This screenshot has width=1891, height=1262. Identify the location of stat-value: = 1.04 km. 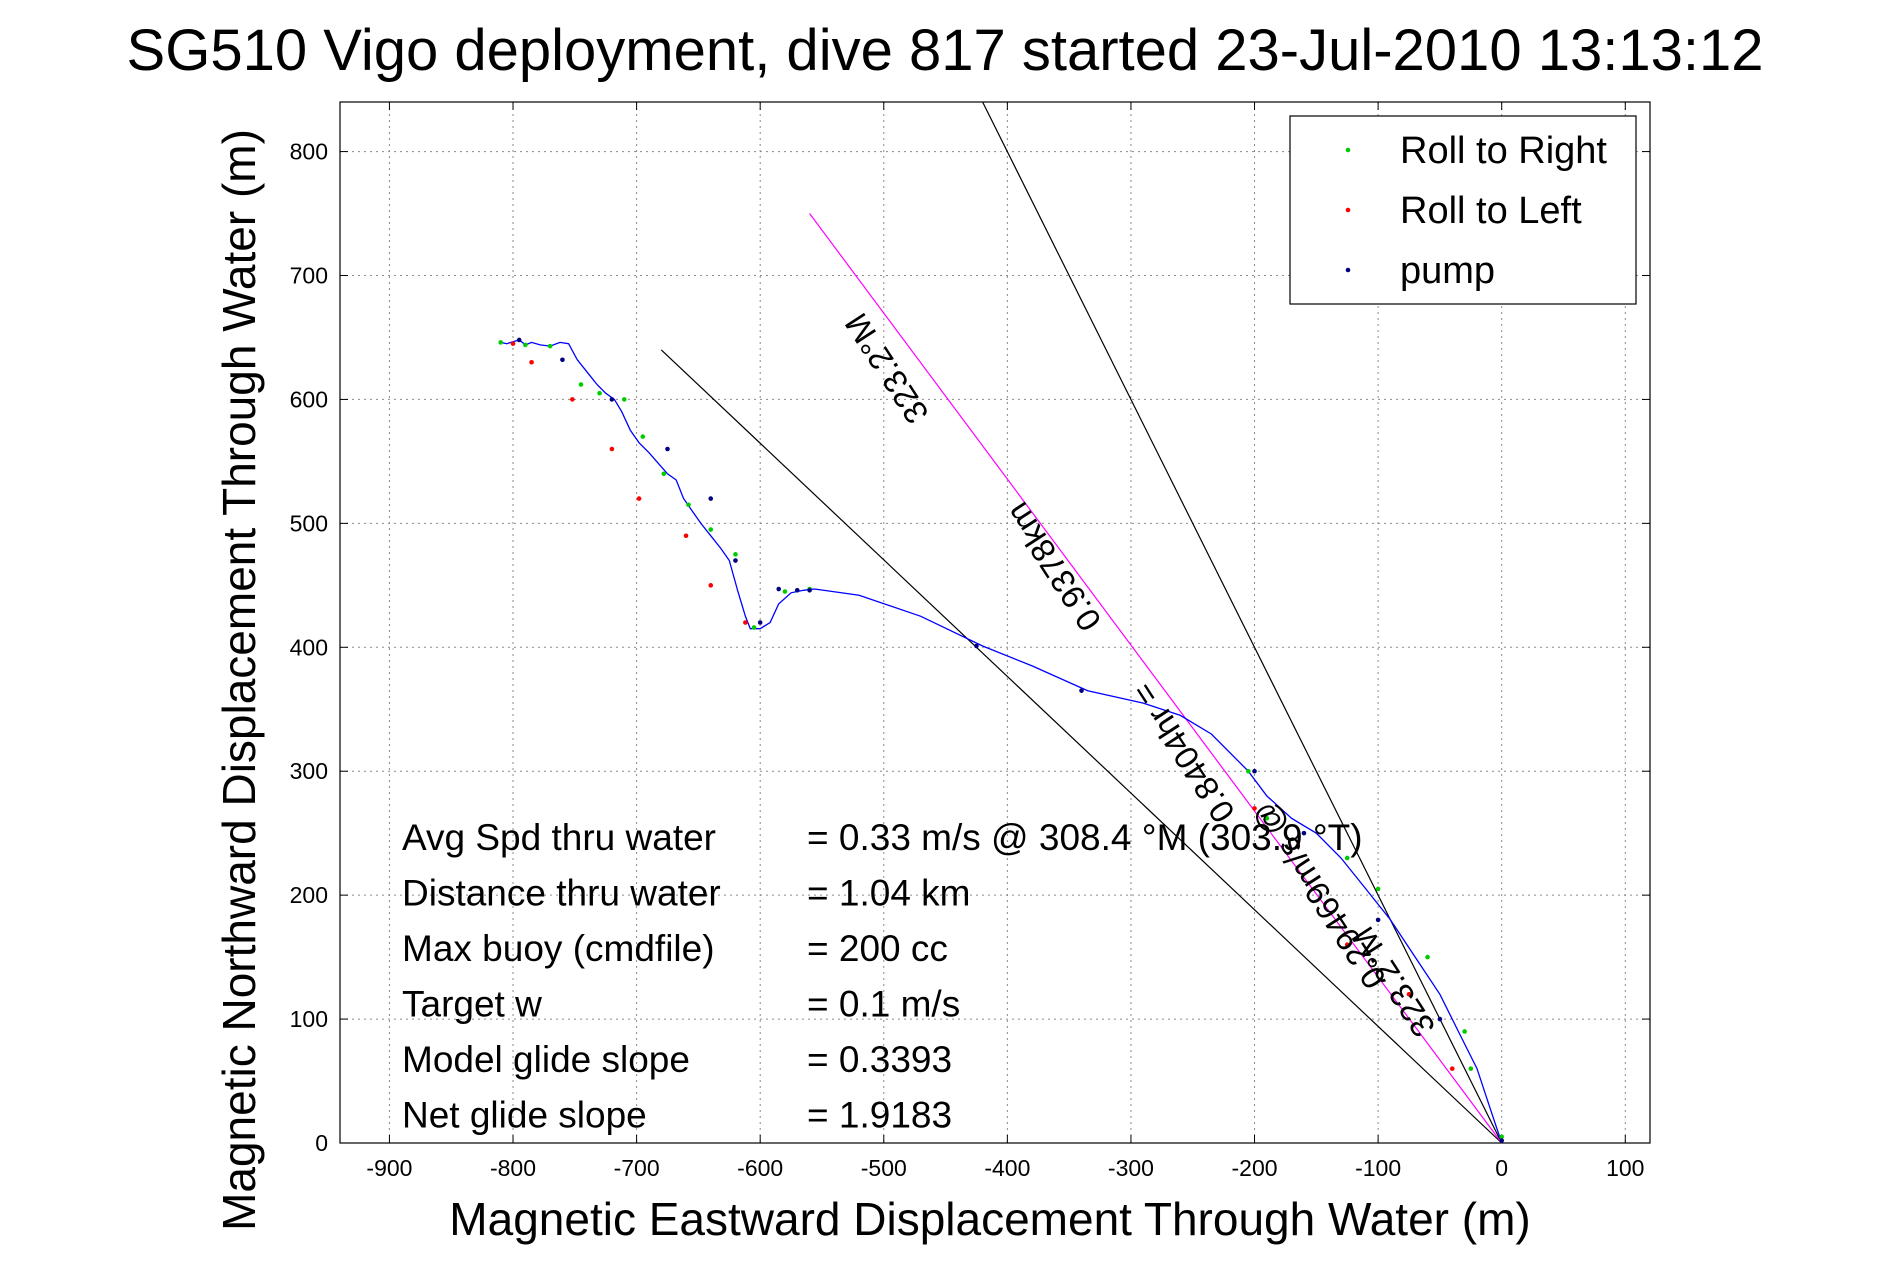
(889, 893).